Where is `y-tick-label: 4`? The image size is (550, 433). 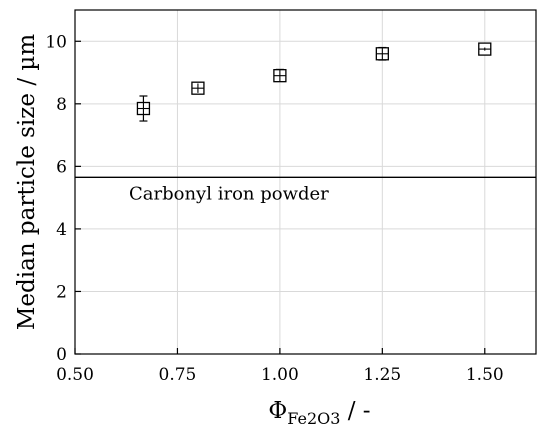 y-tick-label: 4 is located at coordinates (61, 230).